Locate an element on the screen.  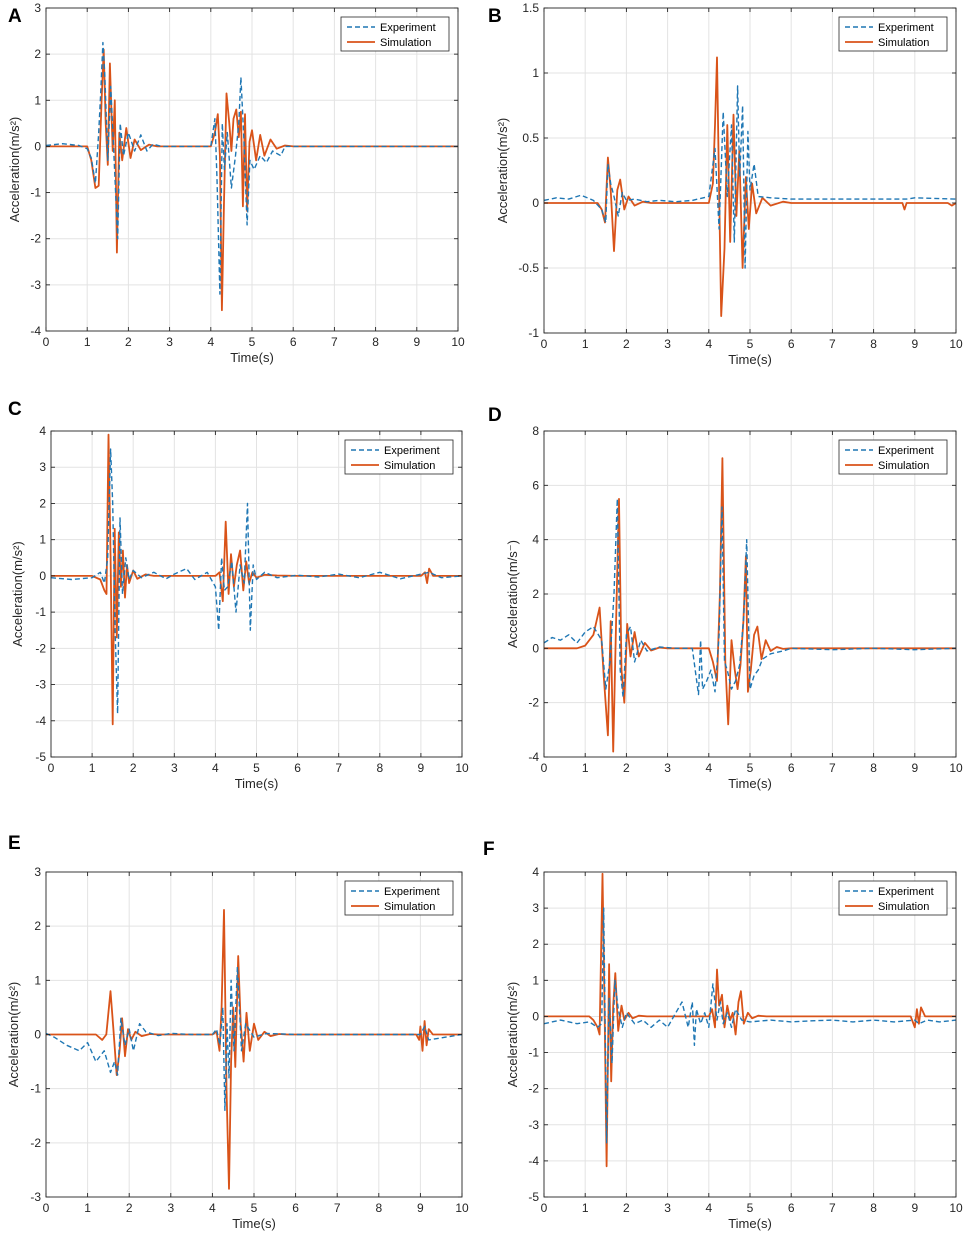
grid is located at coordinates (256, 594).